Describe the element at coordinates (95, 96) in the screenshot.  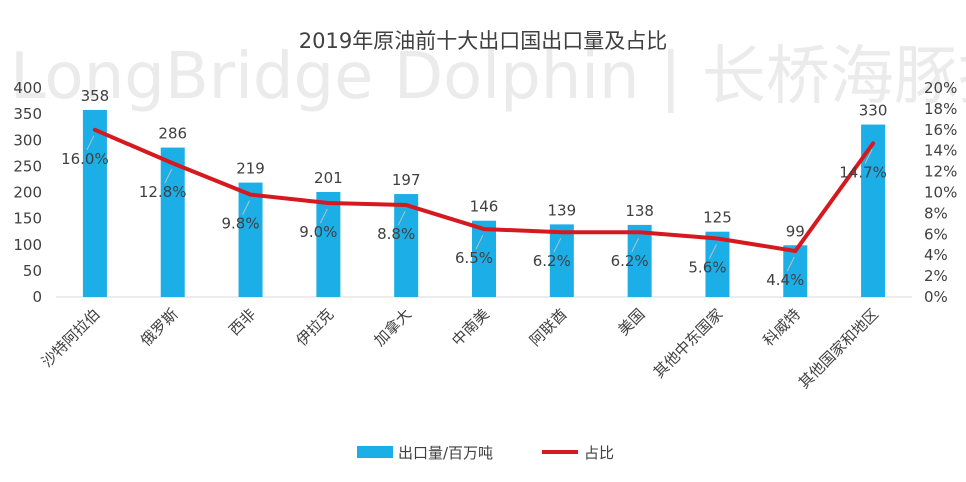
I see `bar-value-label: 358` at that location.